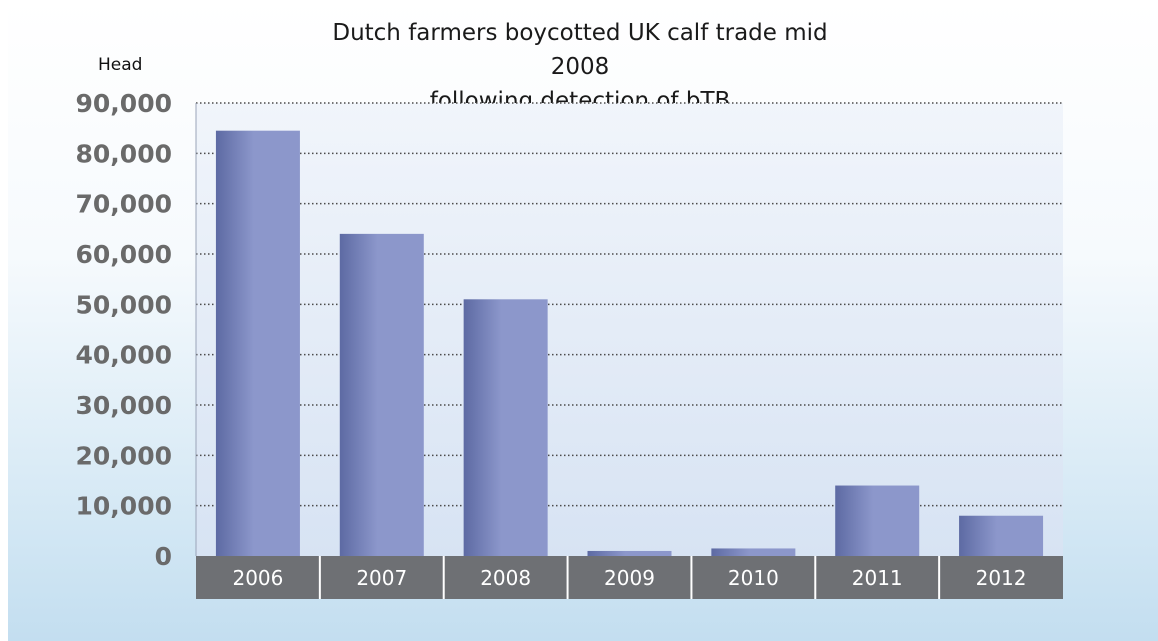 This screenshot has width=1158, height=641. What do you see at coordinates (124, 204) in the screenshot?
I see `y-tick-label: 70,000` at bounding box center [124, 204].